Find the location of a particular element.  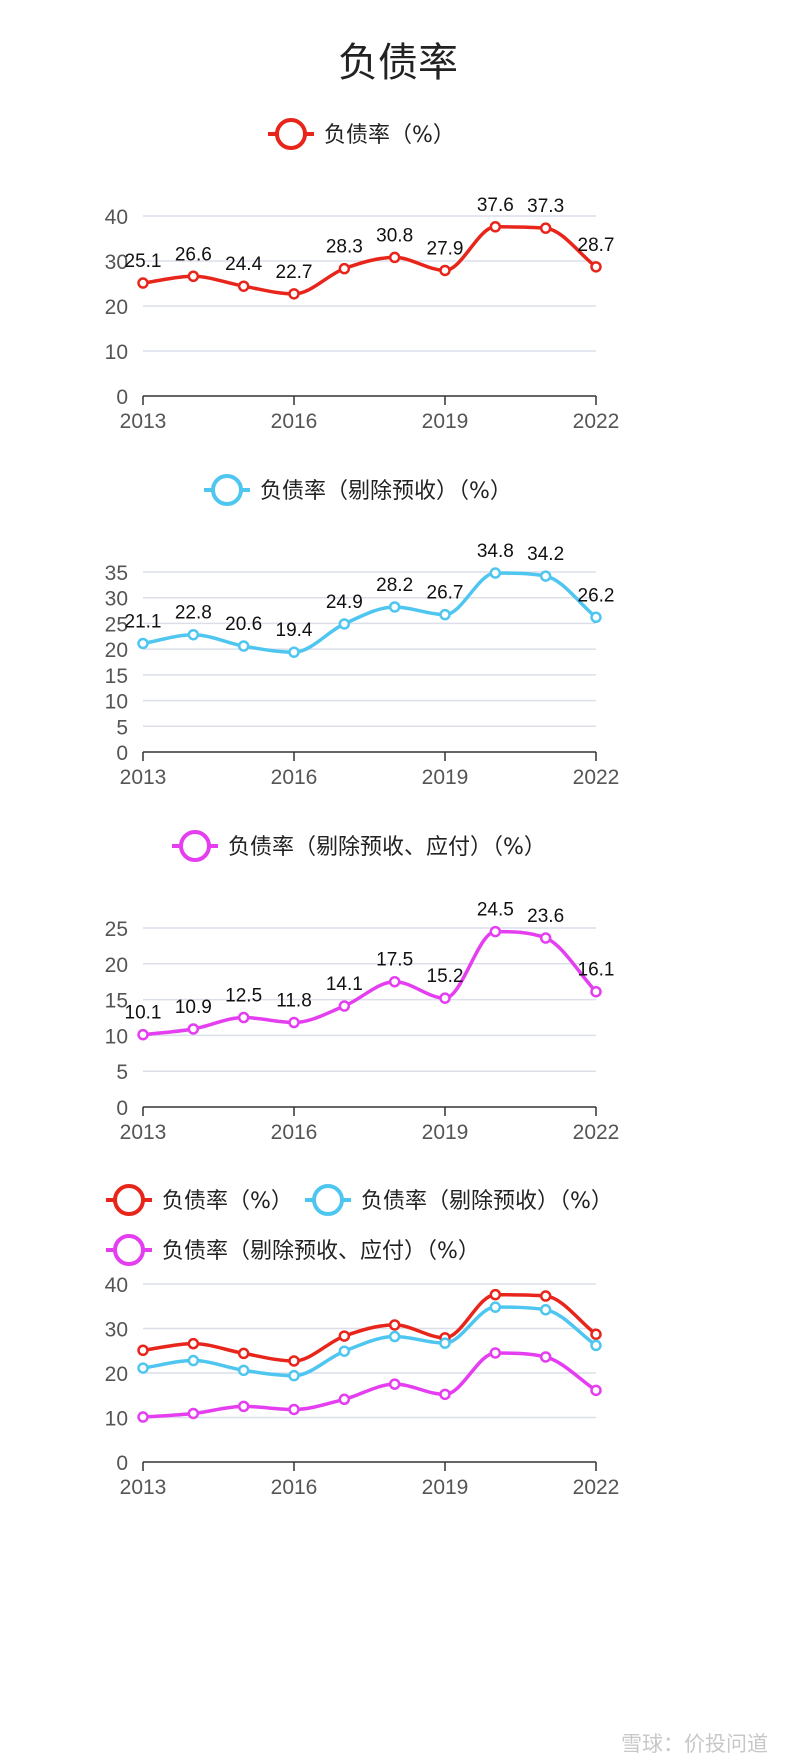

legend-label-0: 负债率（剔除预收）（%） is located at coordinates (386, 491).